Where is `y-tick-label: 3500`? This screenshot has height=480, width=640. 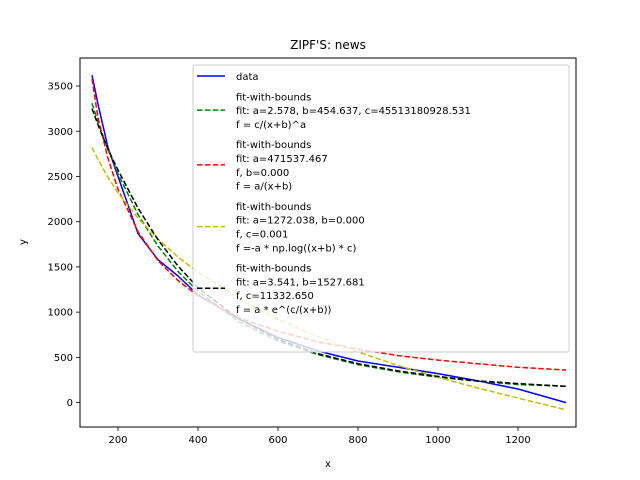 y-tick-label: 3500 is located at coordinates (60, 87).